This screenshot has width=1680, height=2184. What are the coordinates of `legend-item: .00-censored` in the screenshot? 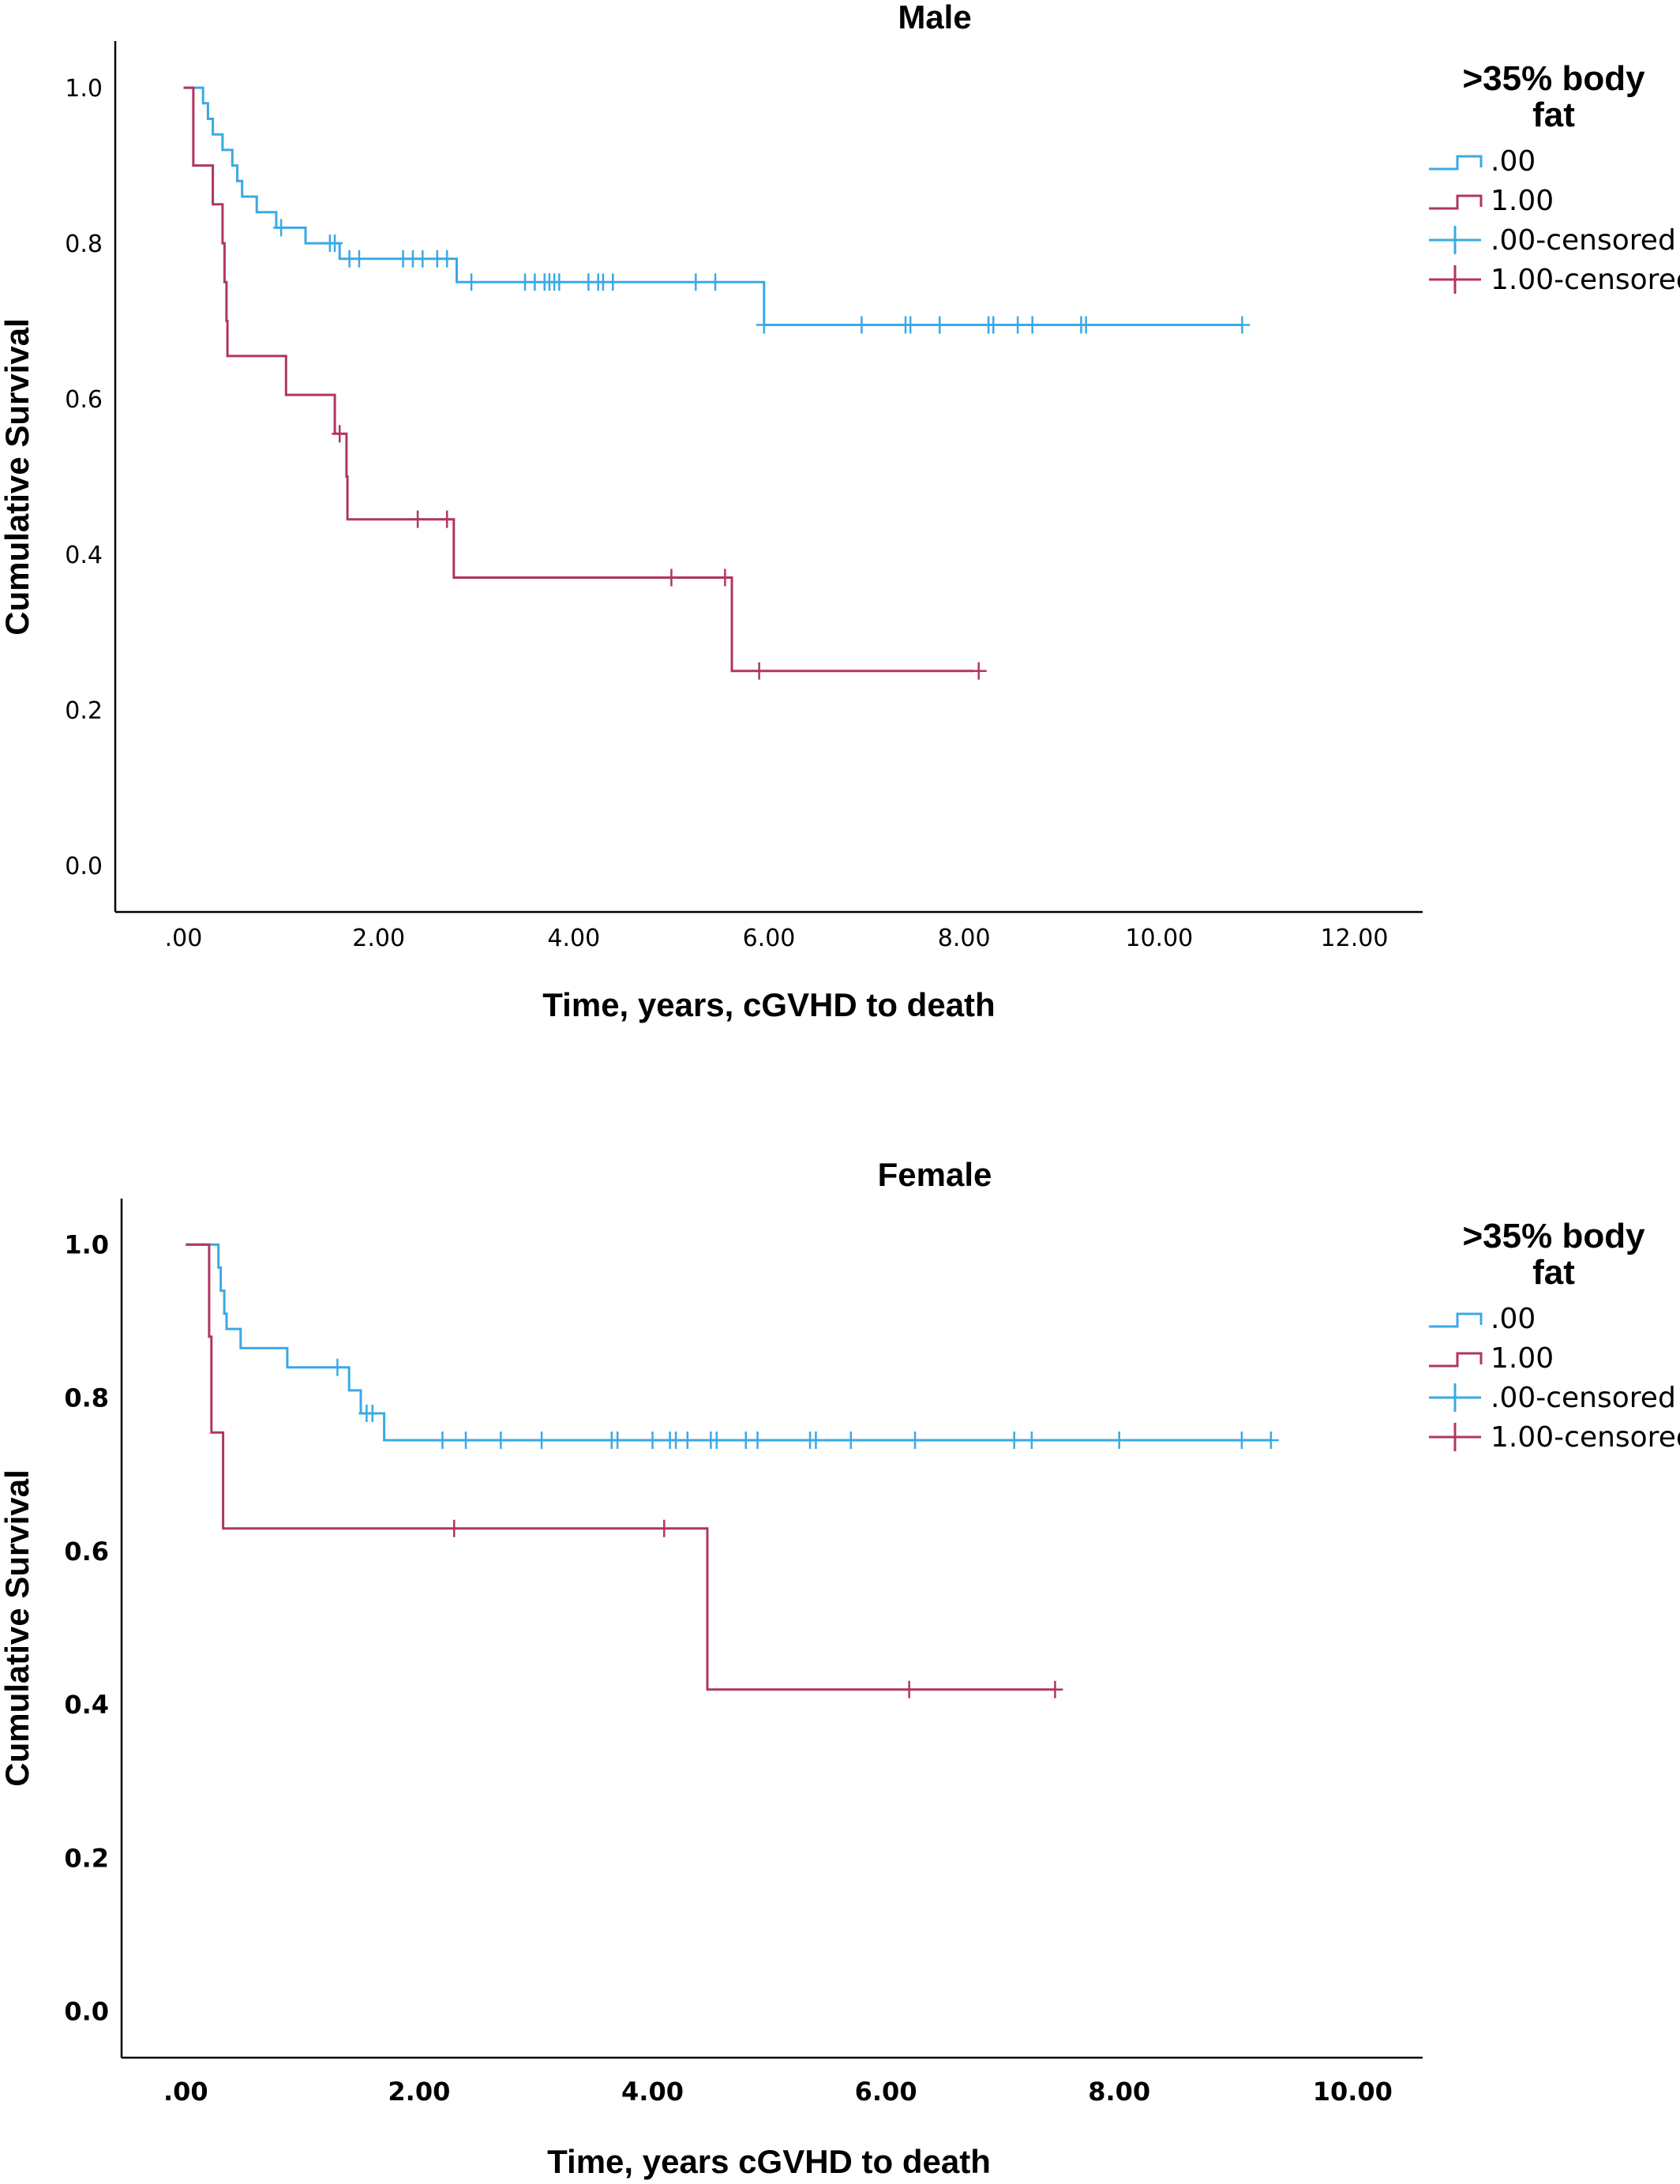 It's located at (1552, 1398).